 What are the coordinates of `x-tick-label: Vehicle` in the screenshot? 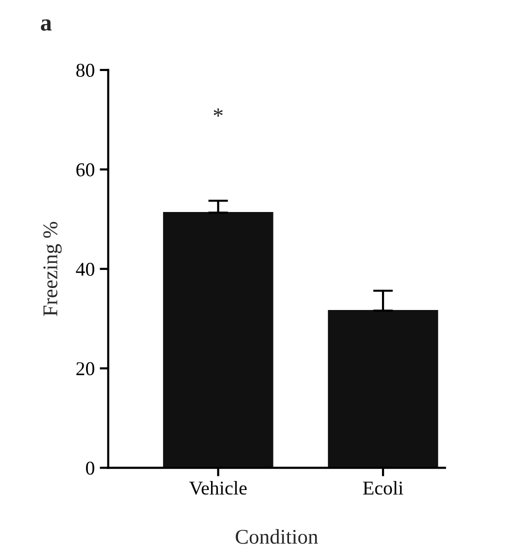 It's located at (218, 487).